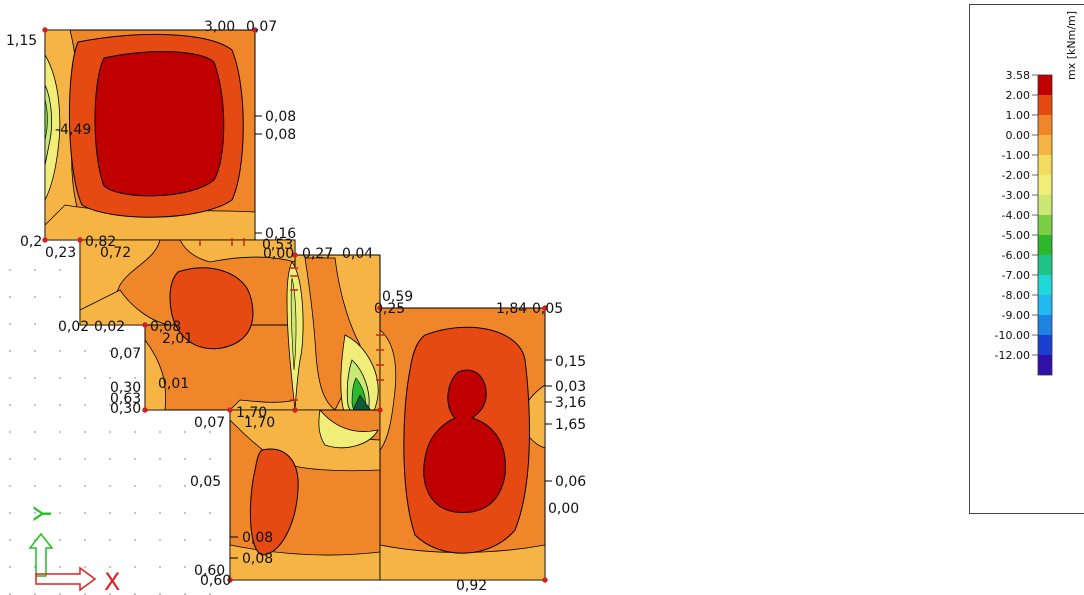 This screenshot has height=595, width=1084. I want to click on value-label: 0,82, so click(100, 242).